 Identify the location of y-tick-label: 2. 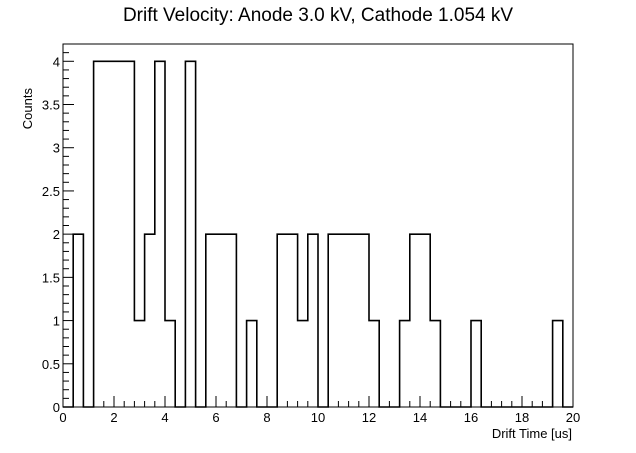
(56, 234).